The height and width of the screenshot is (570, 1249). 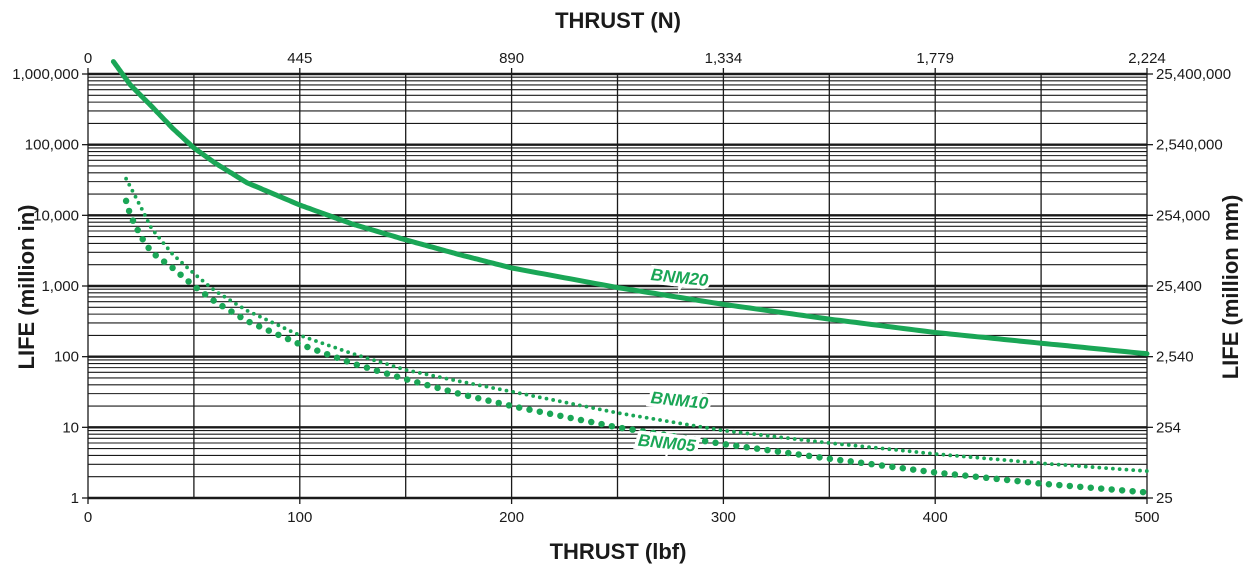 What do you see at coordinates (935, 58) in the screenshot?
I see `x-top-tick-label: 1,779` at bounding box center [935, 58].